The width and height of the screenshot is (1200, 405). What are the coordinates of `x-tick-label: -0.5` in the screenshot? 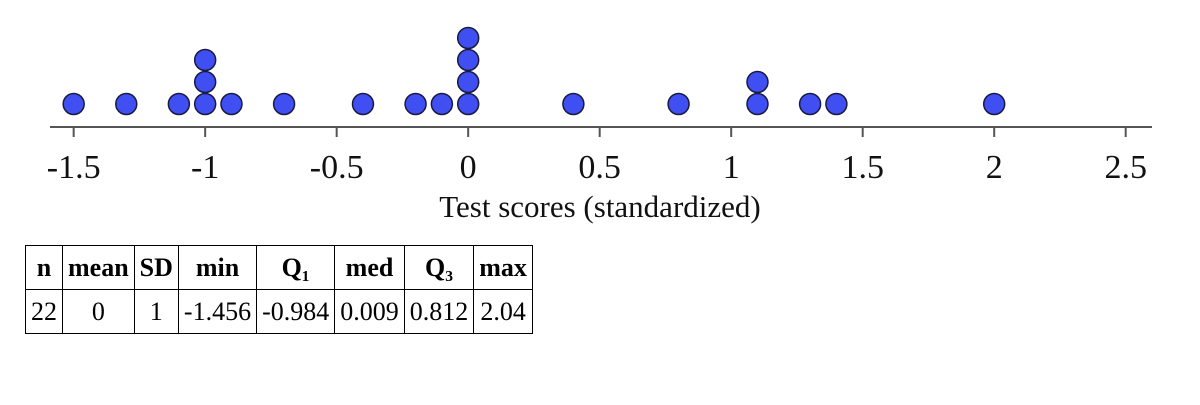 It's located at (337, 167).